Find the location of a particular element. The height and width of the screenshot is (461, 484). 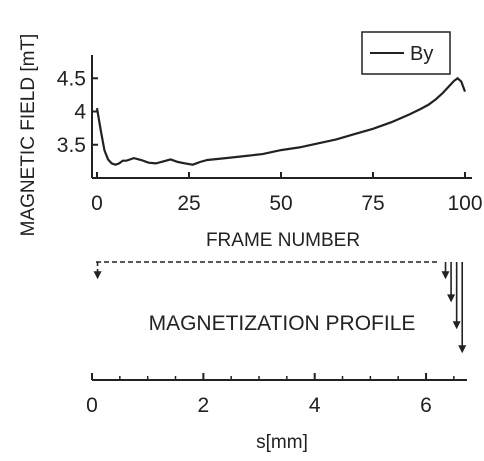

legend: By is located at coordinates (406, 53).